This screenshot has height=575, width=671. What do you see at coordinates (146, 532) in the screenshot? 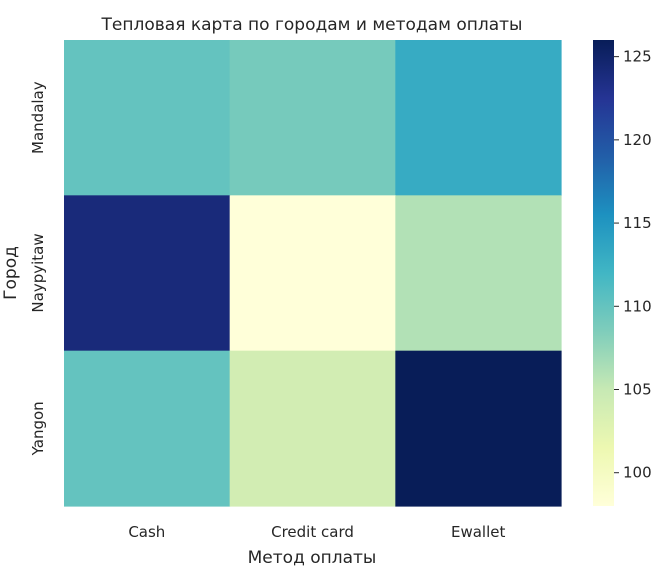
I see `x-tick-label: Cash` at bounding box center [146, 532].